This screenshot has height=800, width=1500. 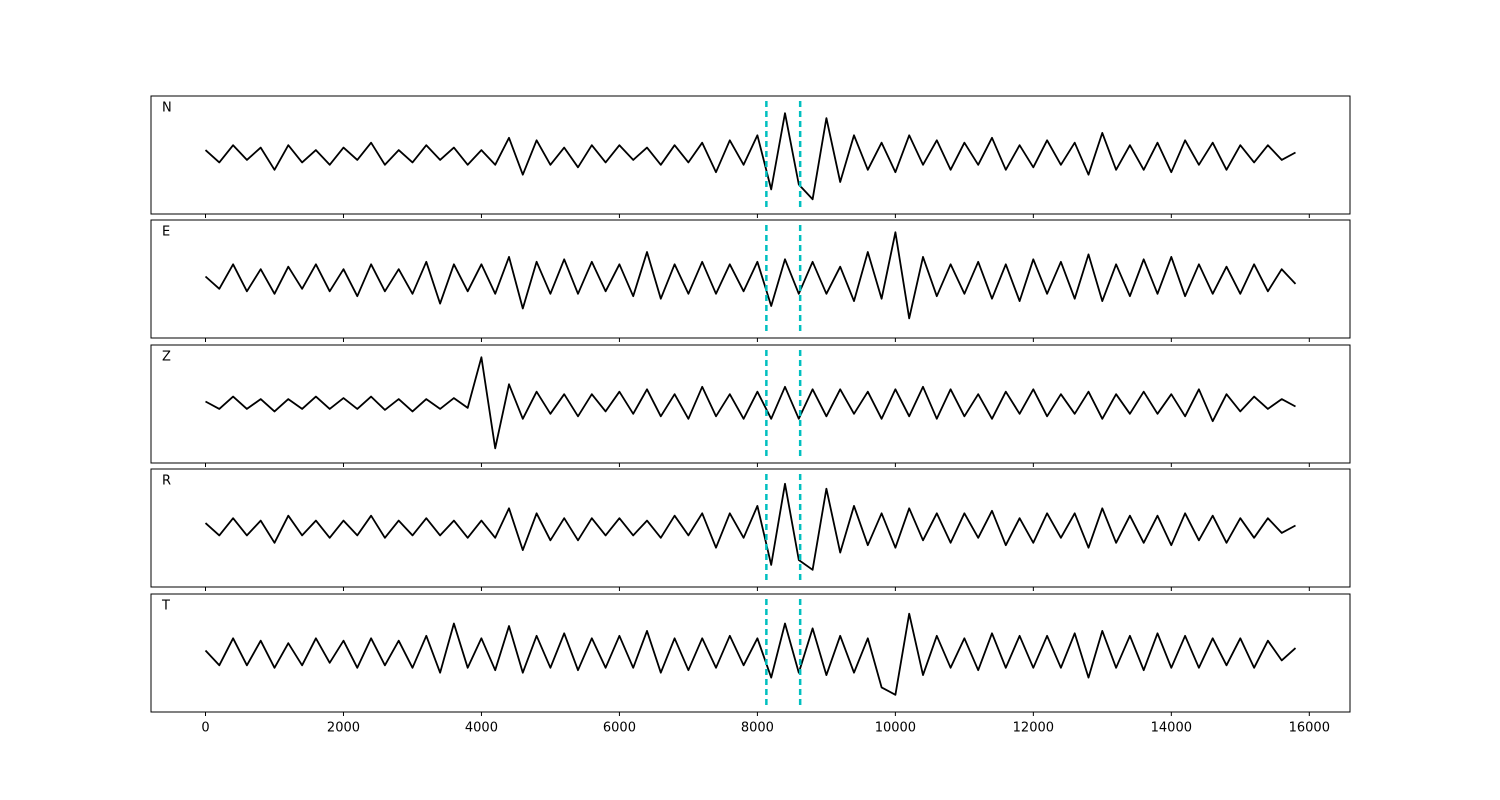 What do you see at coordinates (165, 606) in the screenshot?
I see `panel-label: T` at bounding box center [165, 606].